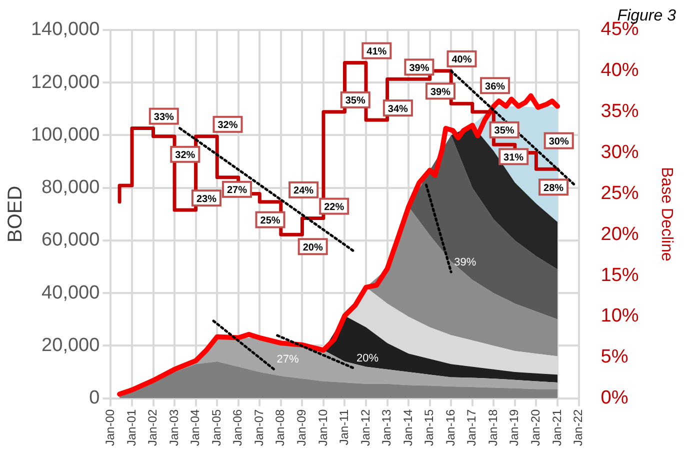 The width and height of the screenshot is (686, 451). Describe the element at coordinates (407, 427) in the screenshot. I see `x-tick-label: Jan-14` at that location.